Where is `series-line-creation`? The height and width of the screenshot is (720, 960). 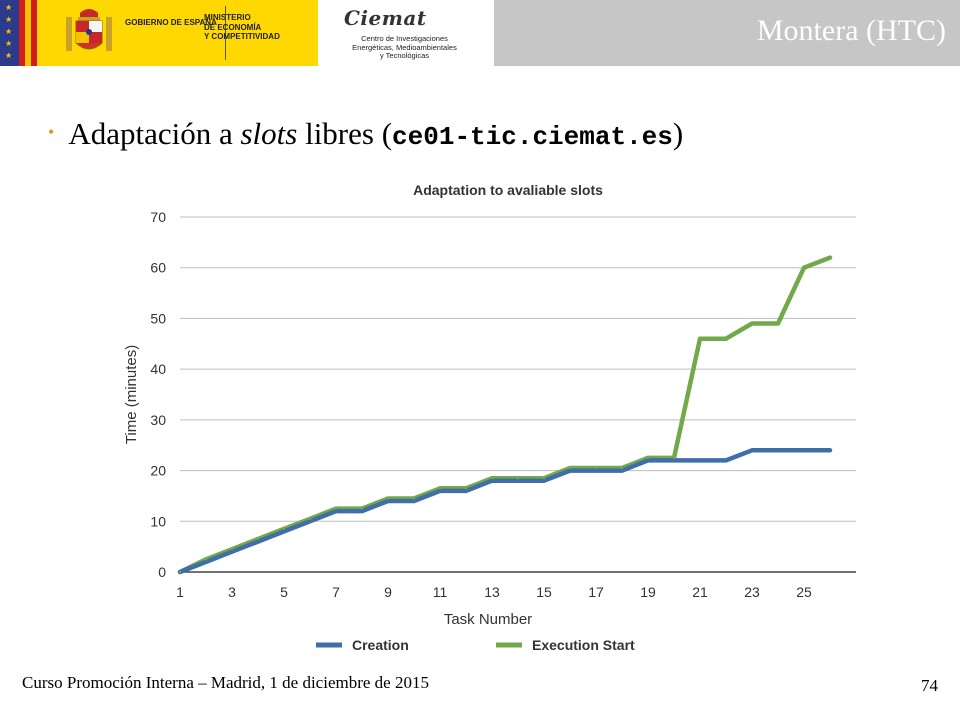 series-line-creation is located at coordinates (505, 511).